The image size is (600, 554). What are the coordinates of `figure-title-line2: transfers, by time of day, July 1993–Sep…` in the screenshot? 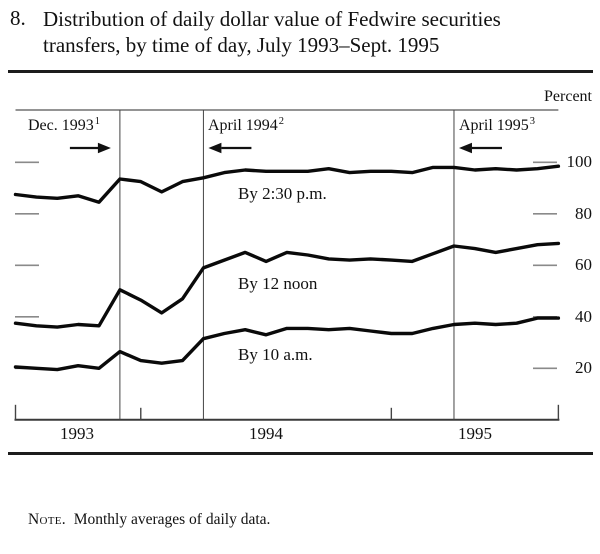 It's located at (241, 45).